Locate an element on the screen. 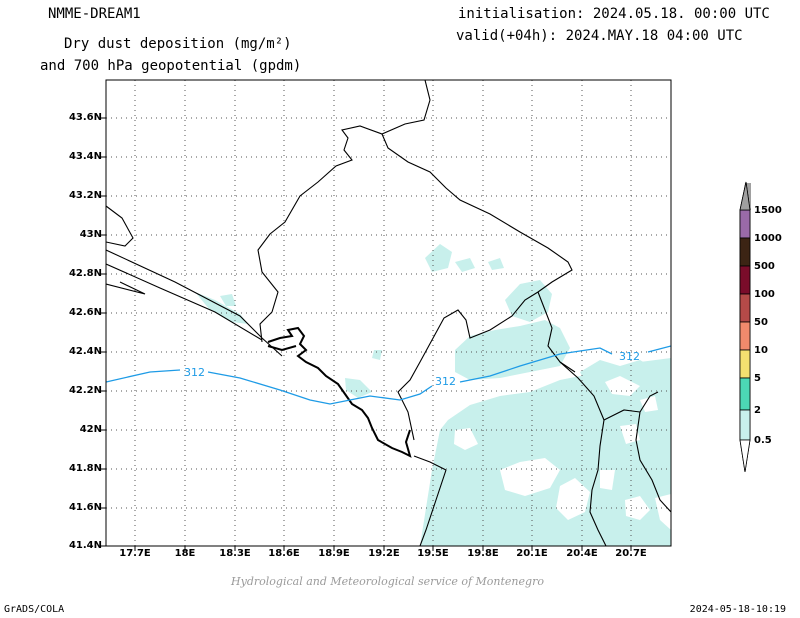  render-timestamp: 2024-05-18-10:19 is located at coordinates (737, 609).